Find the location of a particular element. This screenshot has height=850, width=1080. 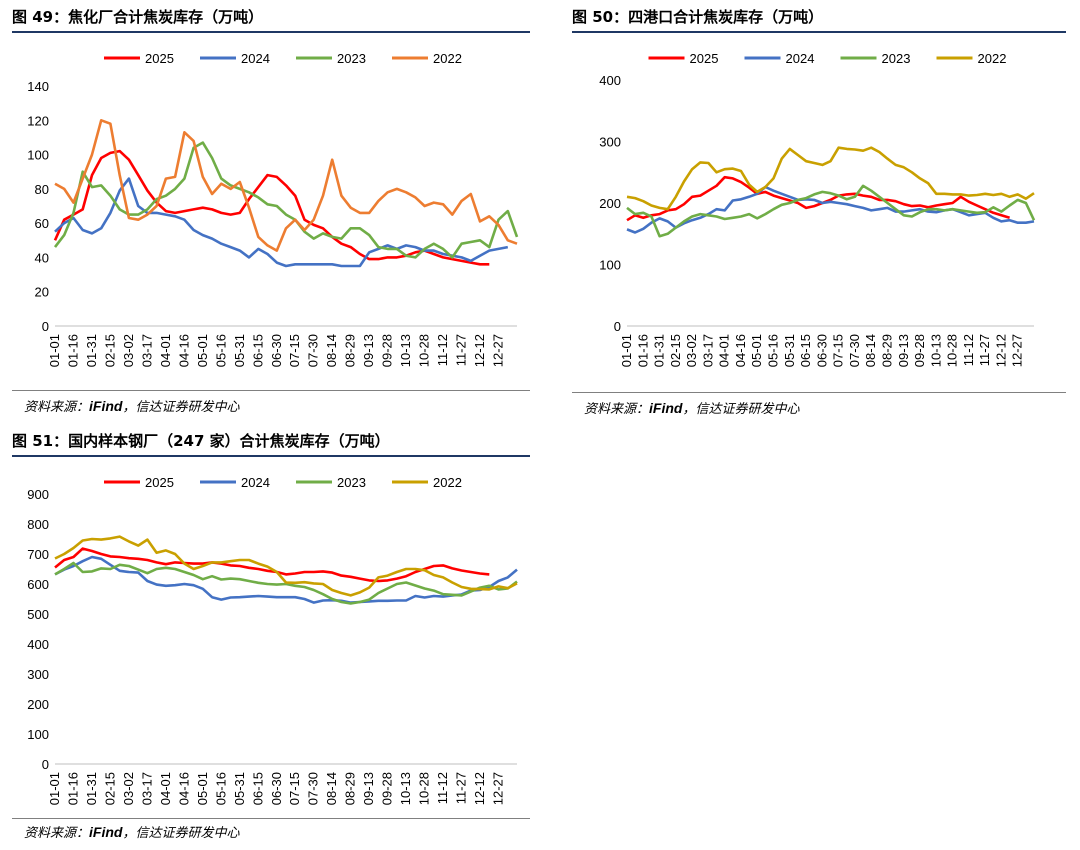

figure-51-title-rule is located at coordinates (271, 456).